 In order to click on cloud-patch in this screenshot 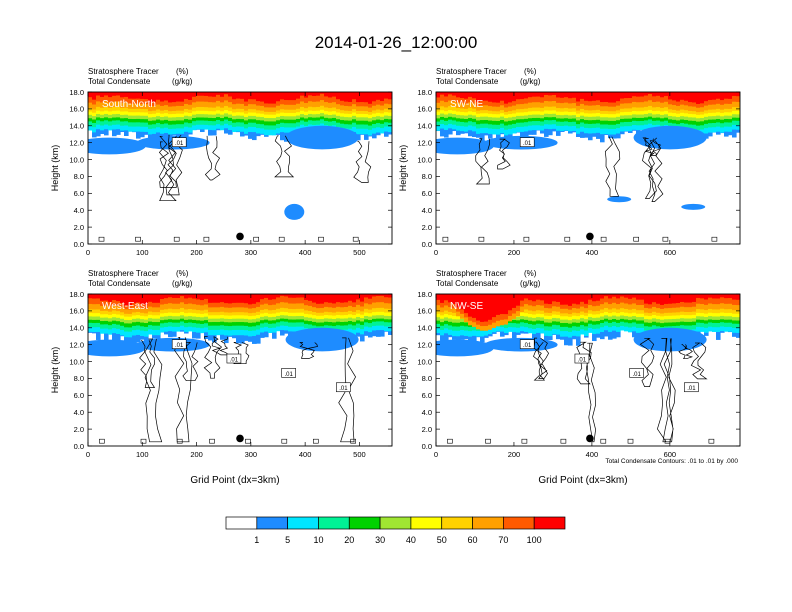, I will do `click(465, 146)`.